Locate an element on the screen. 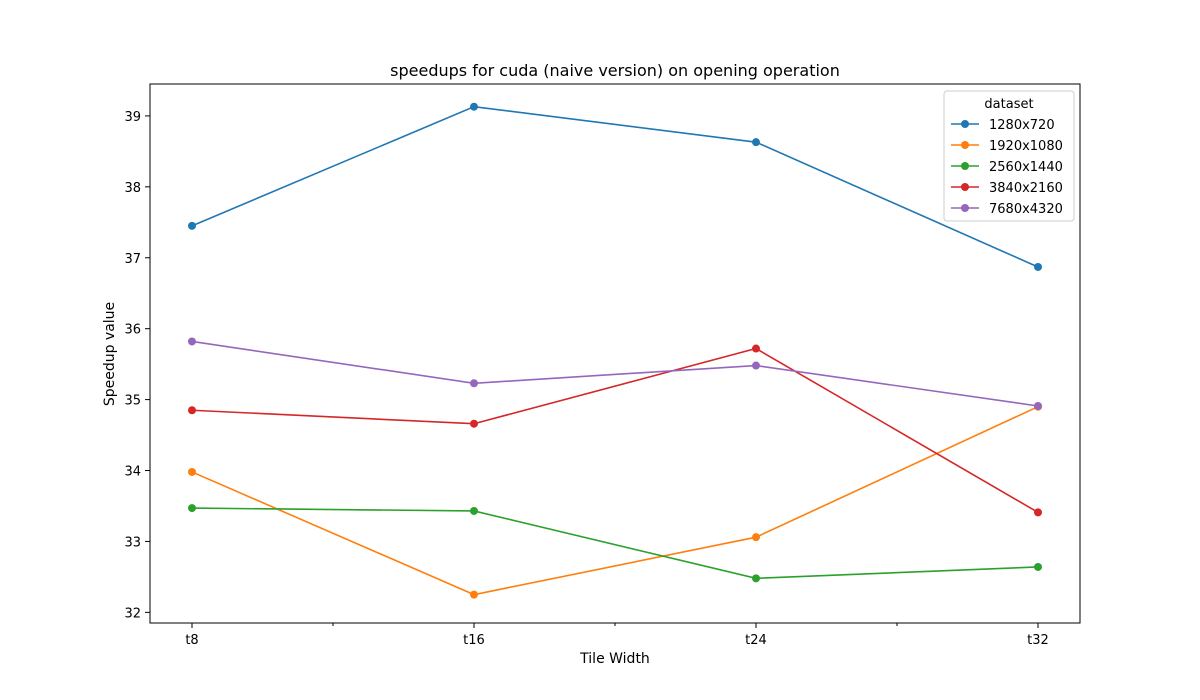  series-7680x4320 is located at coordinates (615, 373).